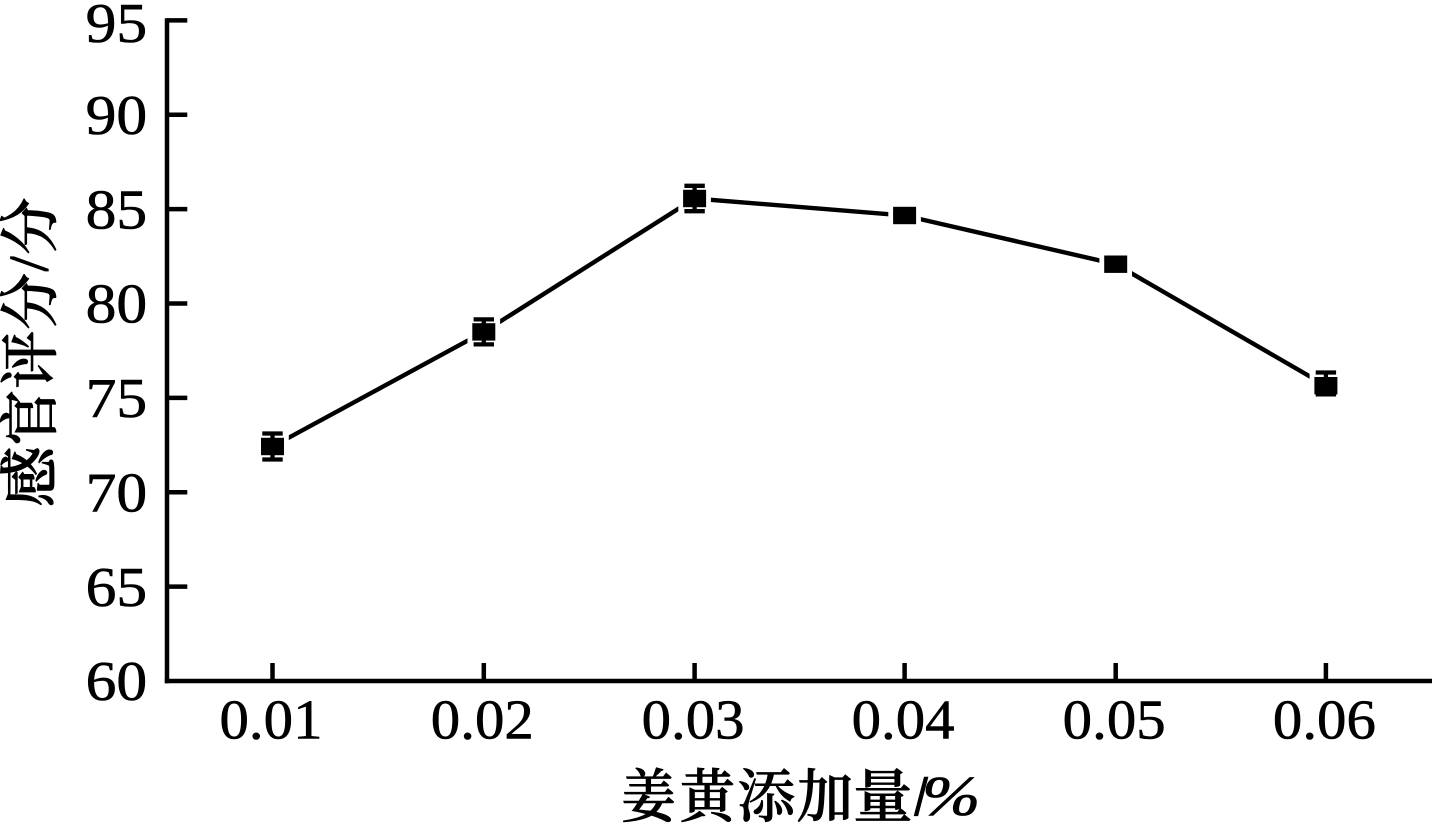  What do you see at coordinates (117, 27) in the screenshot?
I see `svg-text: 95` at bounding box center [117, 27].